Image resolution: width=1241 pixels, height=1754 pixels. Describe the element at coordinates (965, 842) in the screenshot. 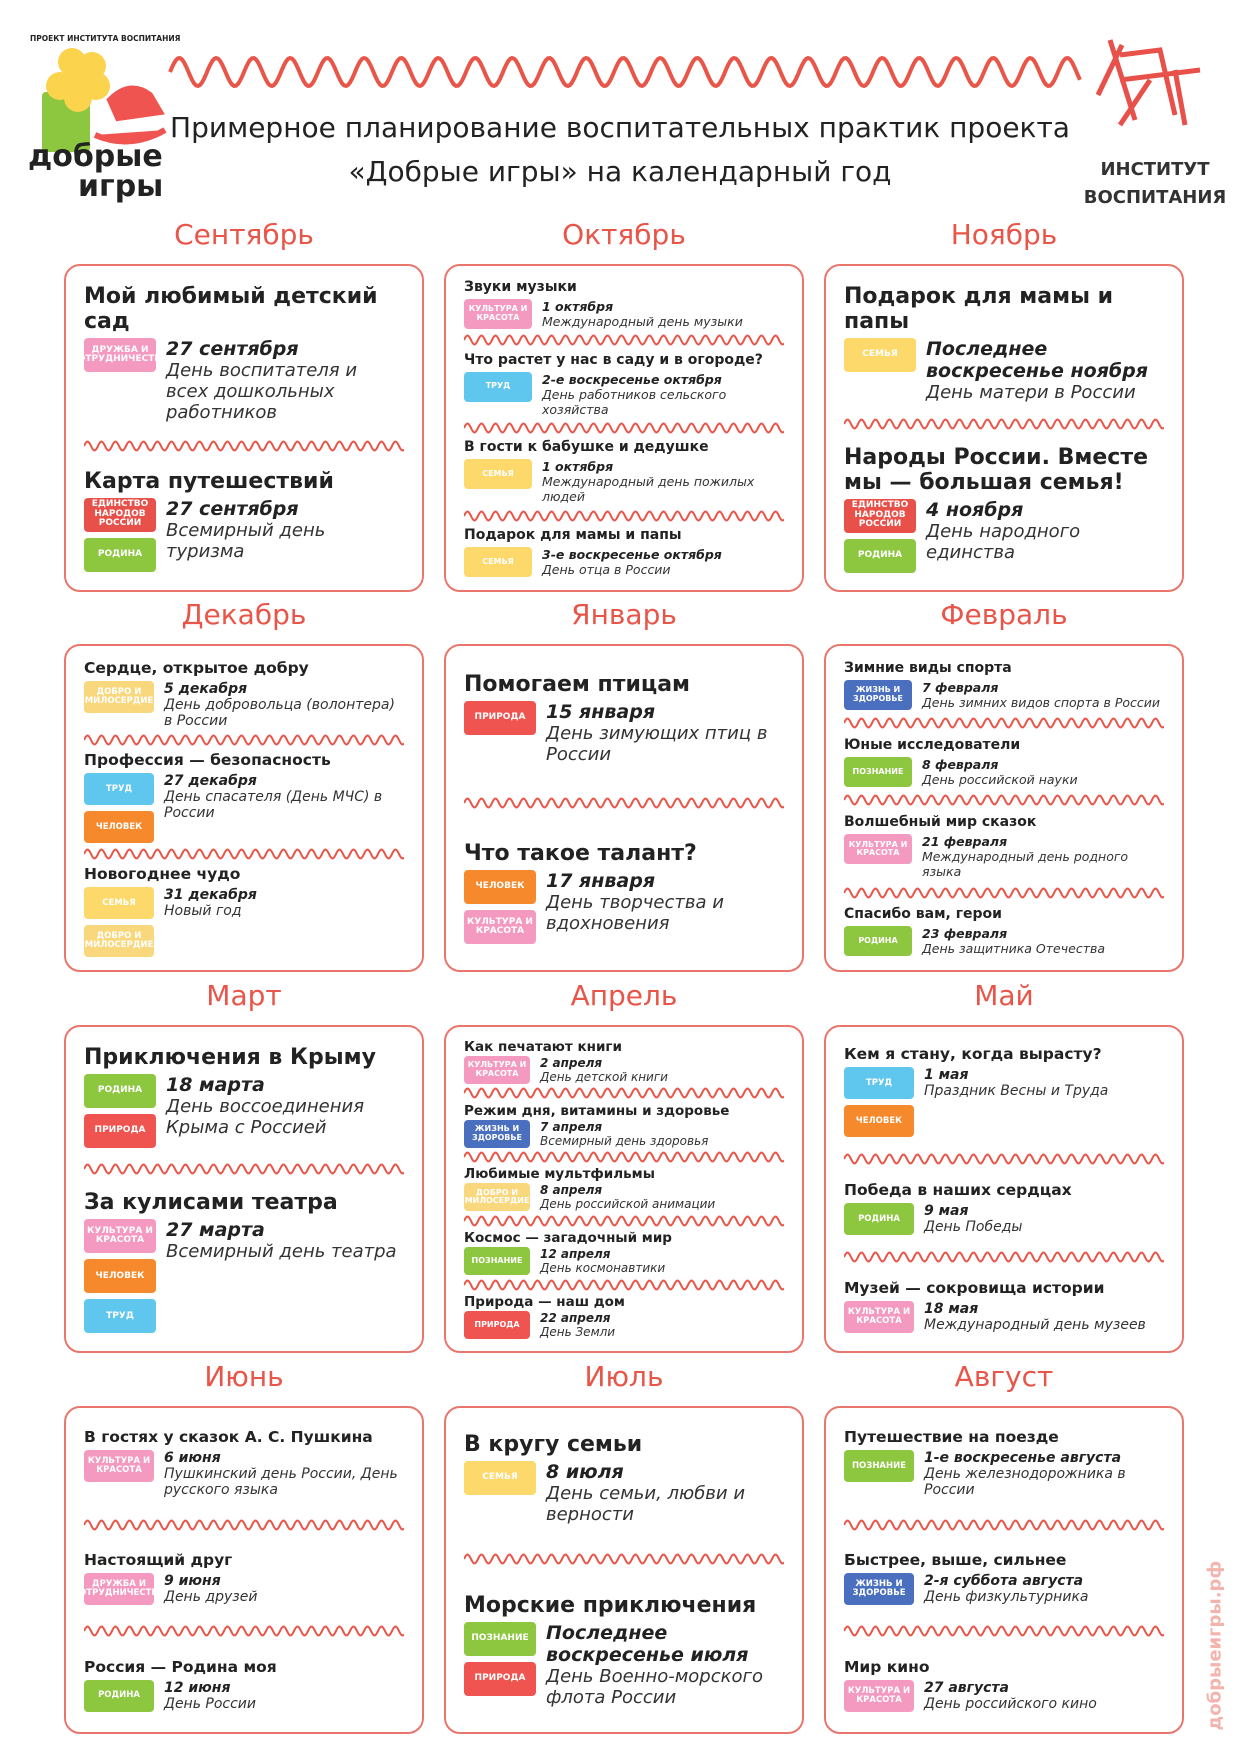

I see `event-date: 21 февраля` at that location.